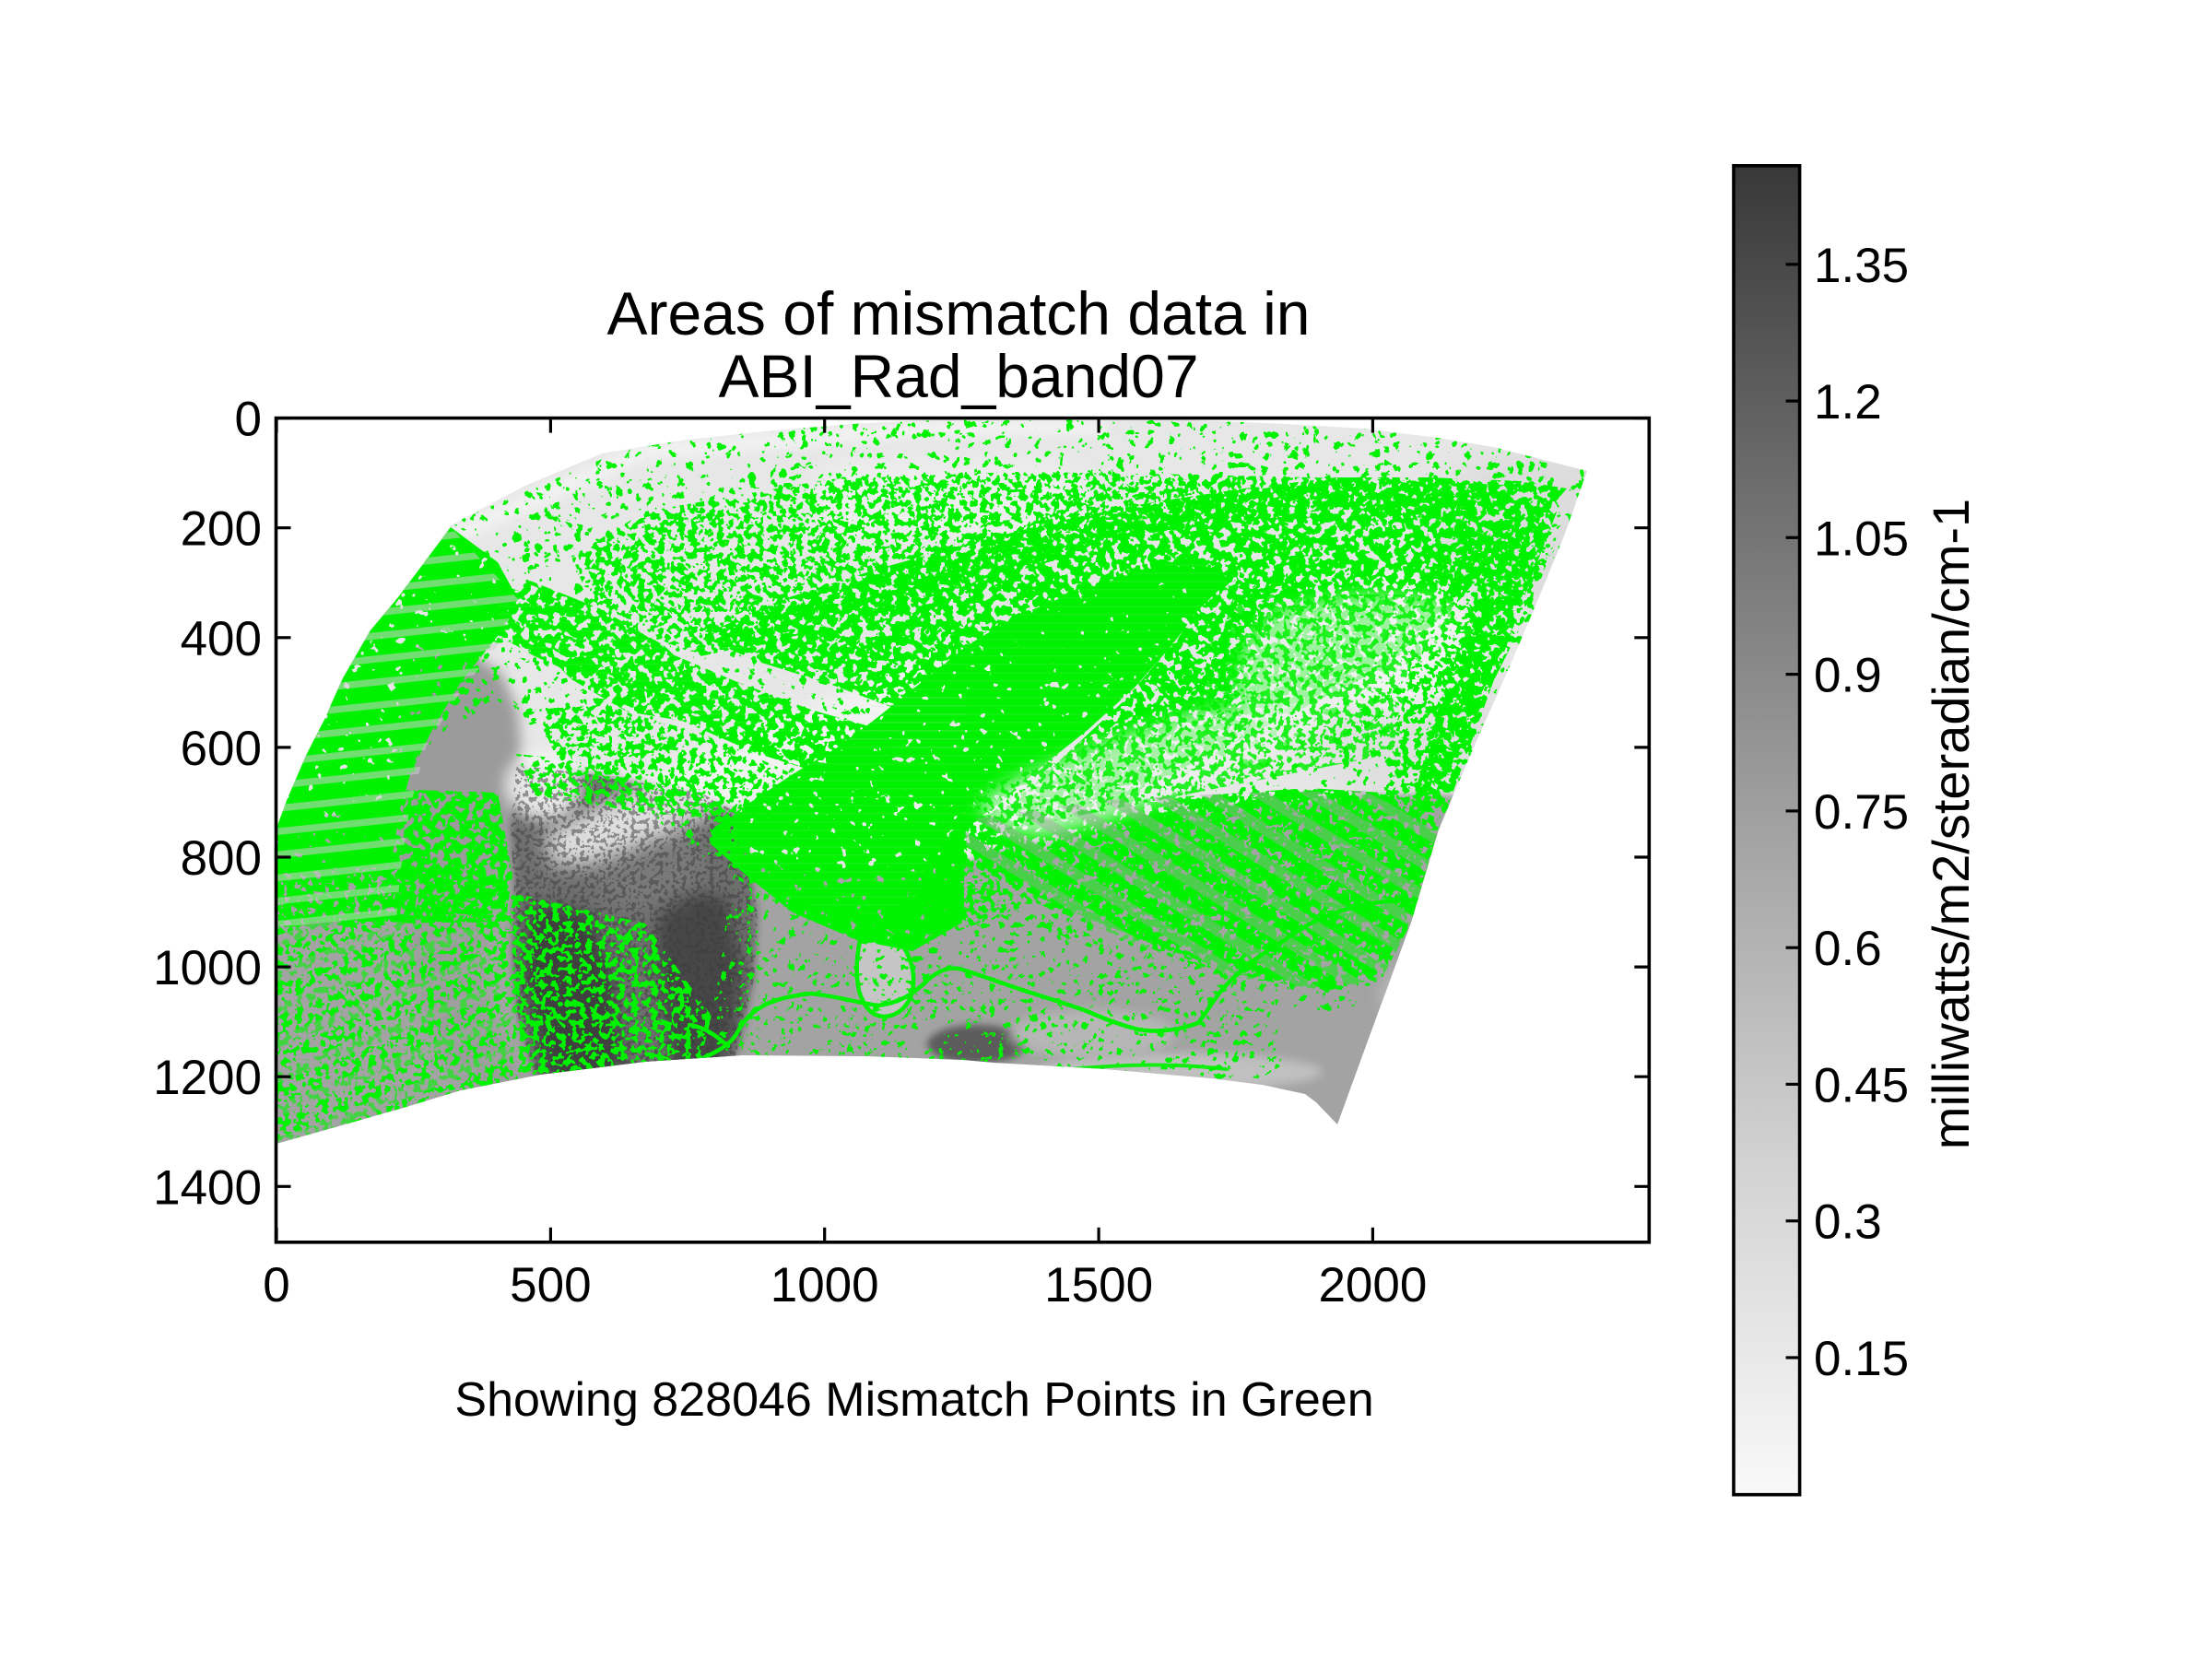 Image resolution: width=2212 pixels, height=1659 pixels. I want to click on svg-text: 1.05, so click(1861, 539).